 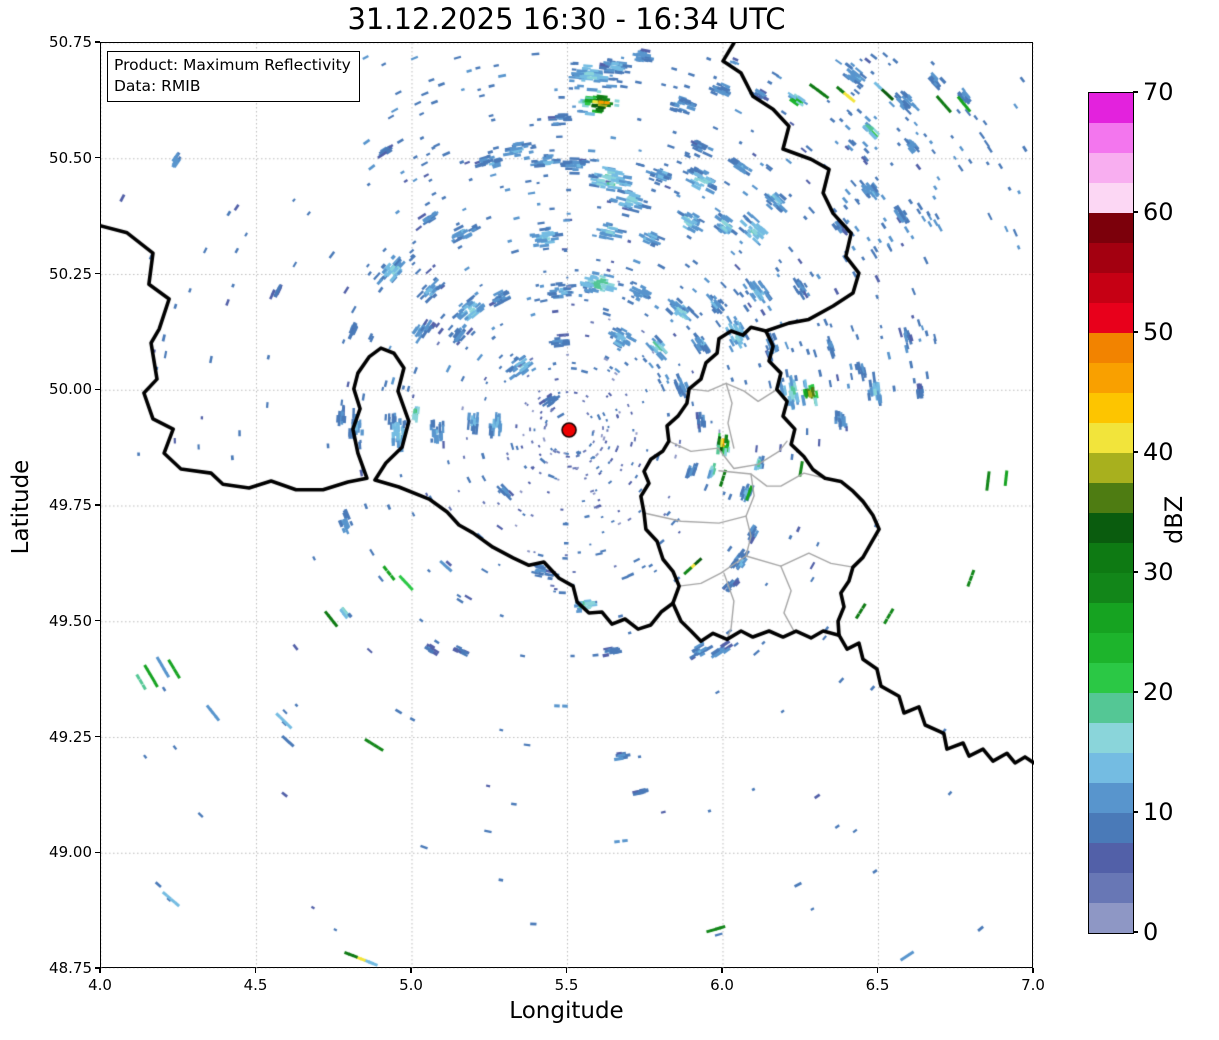 What do you see at coordinates (411, 985) in the screenshot?
I see `x-tick-label: 5.0` at bounding box center [411, 985].